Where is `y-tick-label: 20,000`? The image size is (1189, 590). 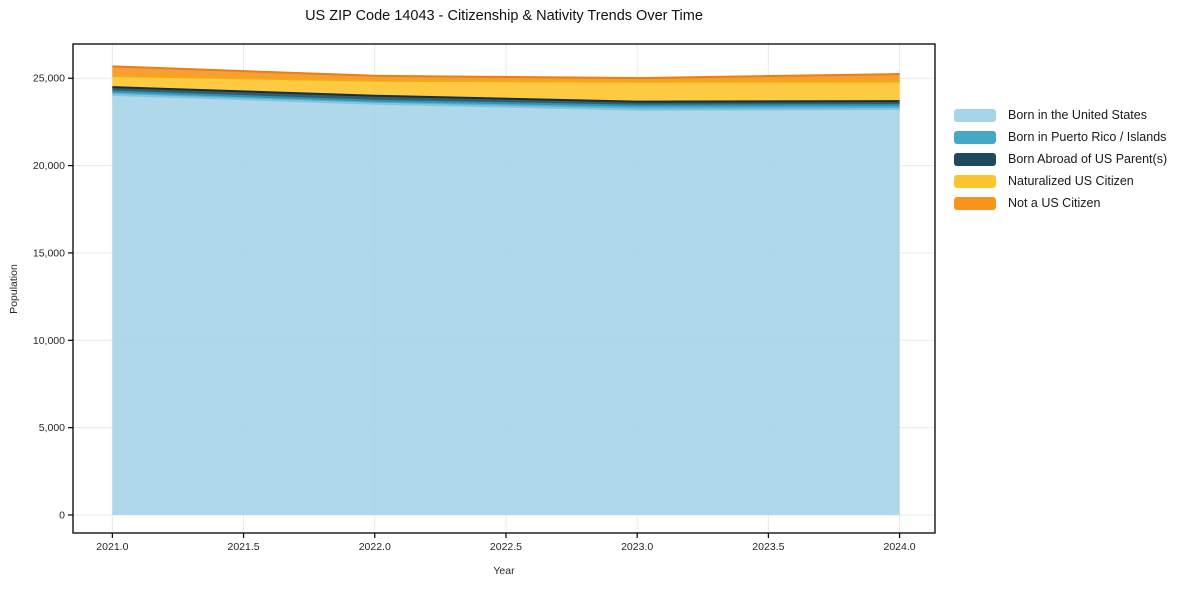 y-tick-label: 20,000 is located at coordinates (49, 166).